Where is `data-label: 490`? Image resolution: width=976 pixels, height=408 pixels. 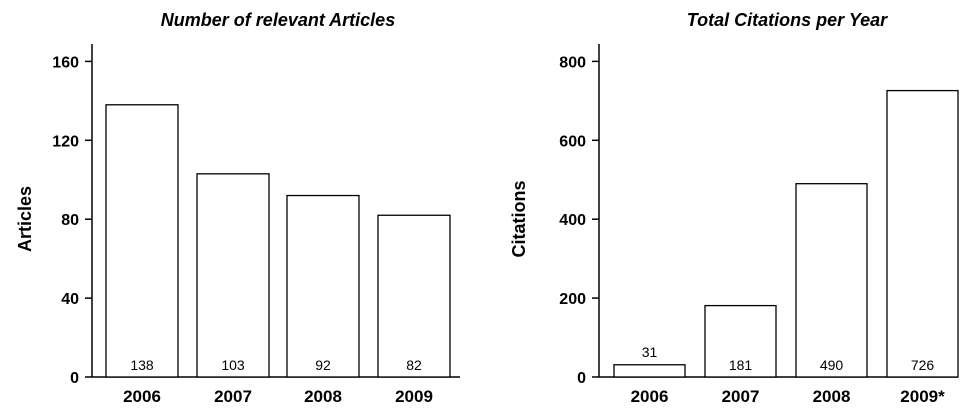
data-label: 490 is located at coordinates (832, 365).